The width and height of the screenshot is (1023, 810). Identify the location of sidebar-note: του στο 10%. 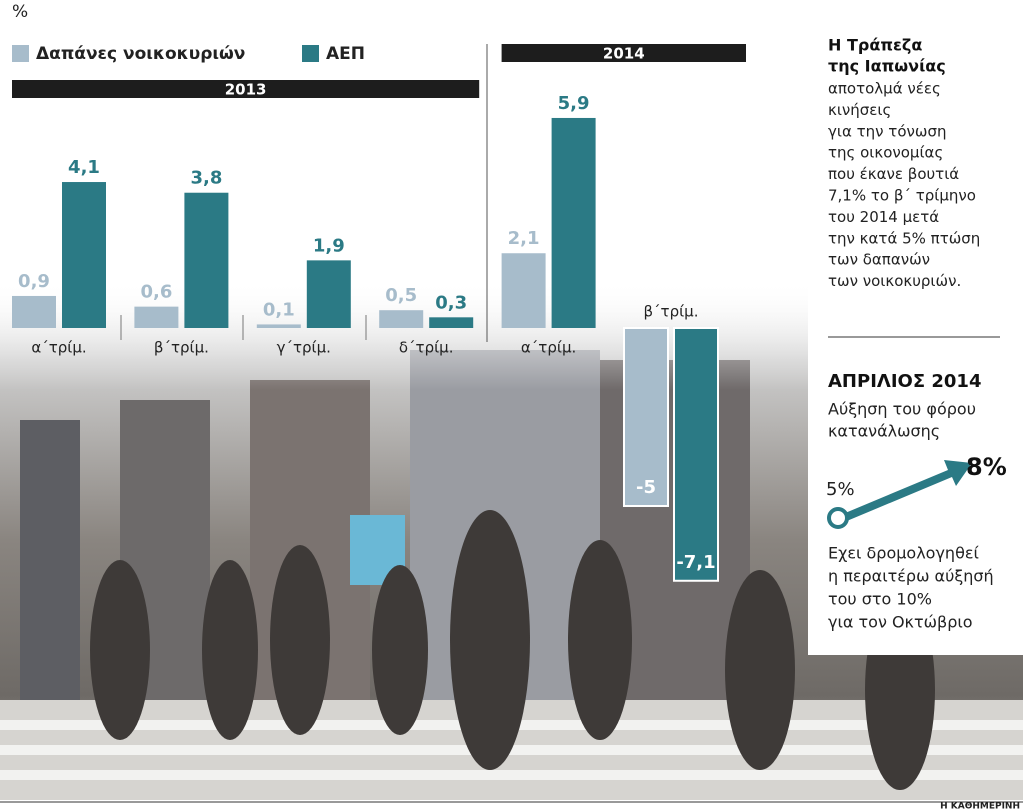
(880, 599).